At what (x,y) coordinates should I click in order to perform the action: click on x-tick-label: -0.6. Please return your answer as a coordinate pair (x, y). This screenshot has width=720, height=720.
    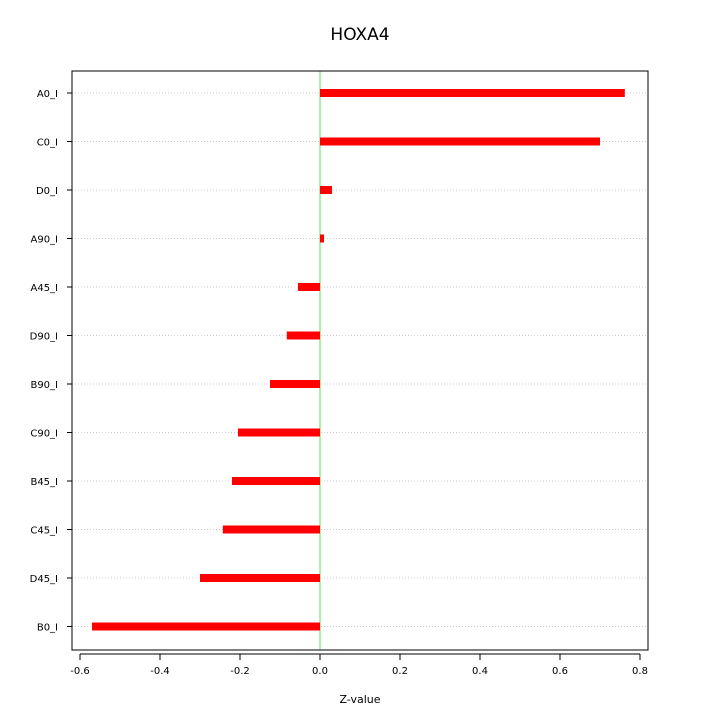
    Looking at the image, I should click on (80, 671).